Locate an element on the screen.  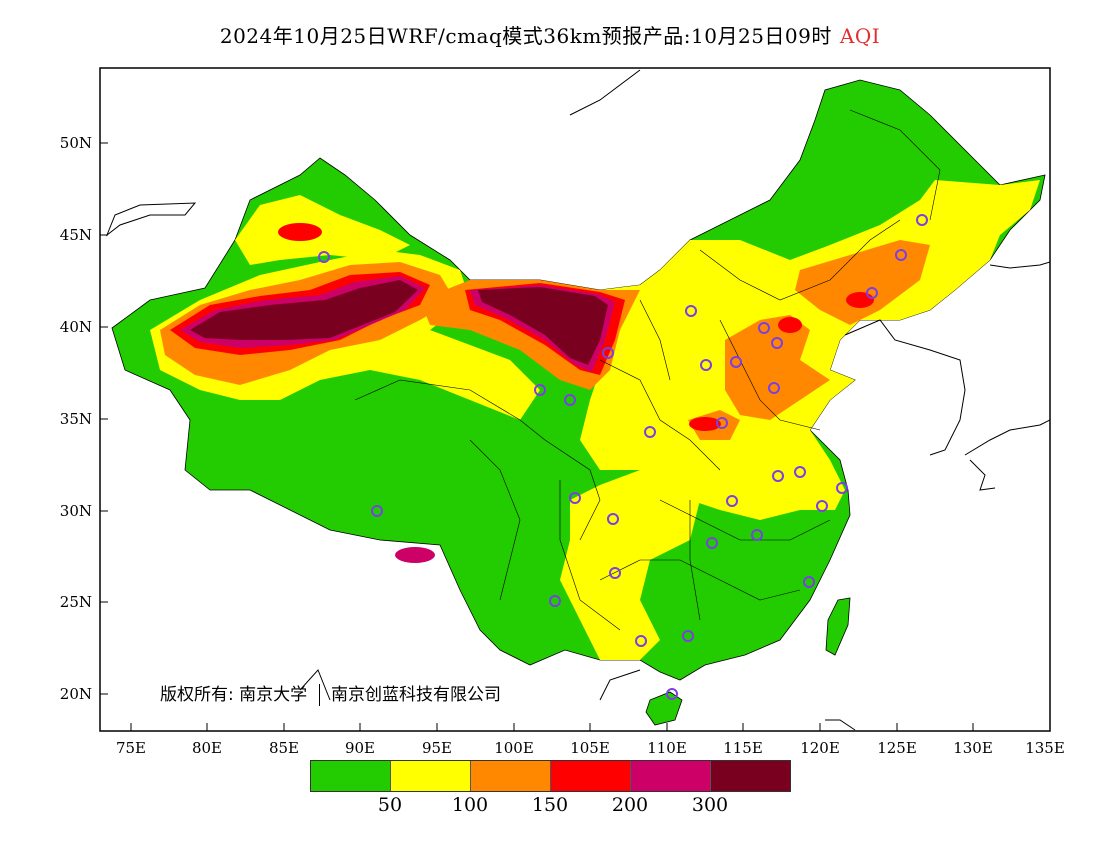
title-variable: AQI is located at coordinates (860, 36).